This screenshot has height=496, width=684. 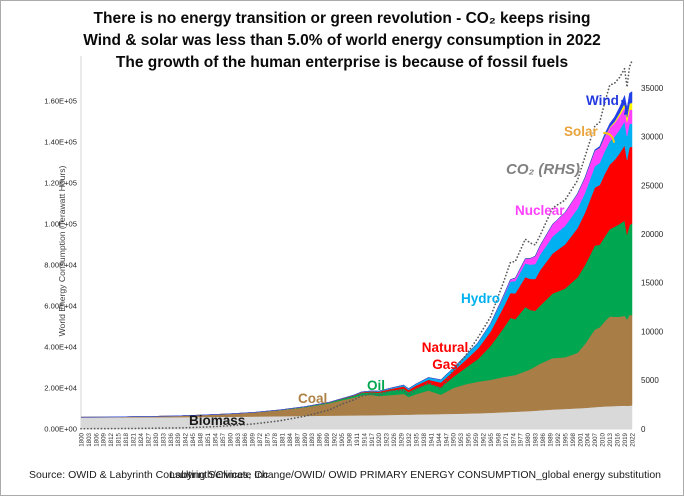 What do you see at coordinates (609, 137) in the screenshot?
I see `solar-label-leader` at bounding box center [609, 137].